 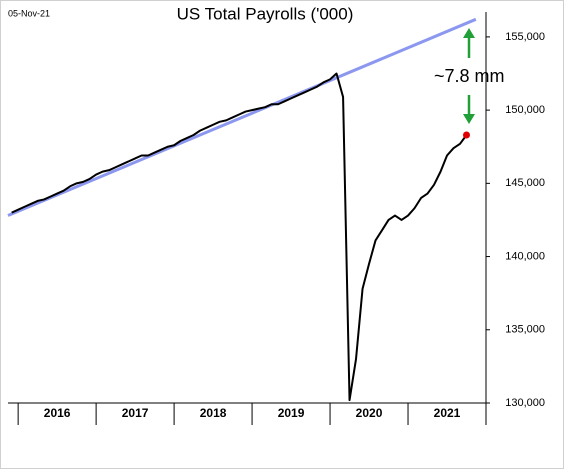 I want to click on y-tick-label: 130,000, so click(x=525, y=403).